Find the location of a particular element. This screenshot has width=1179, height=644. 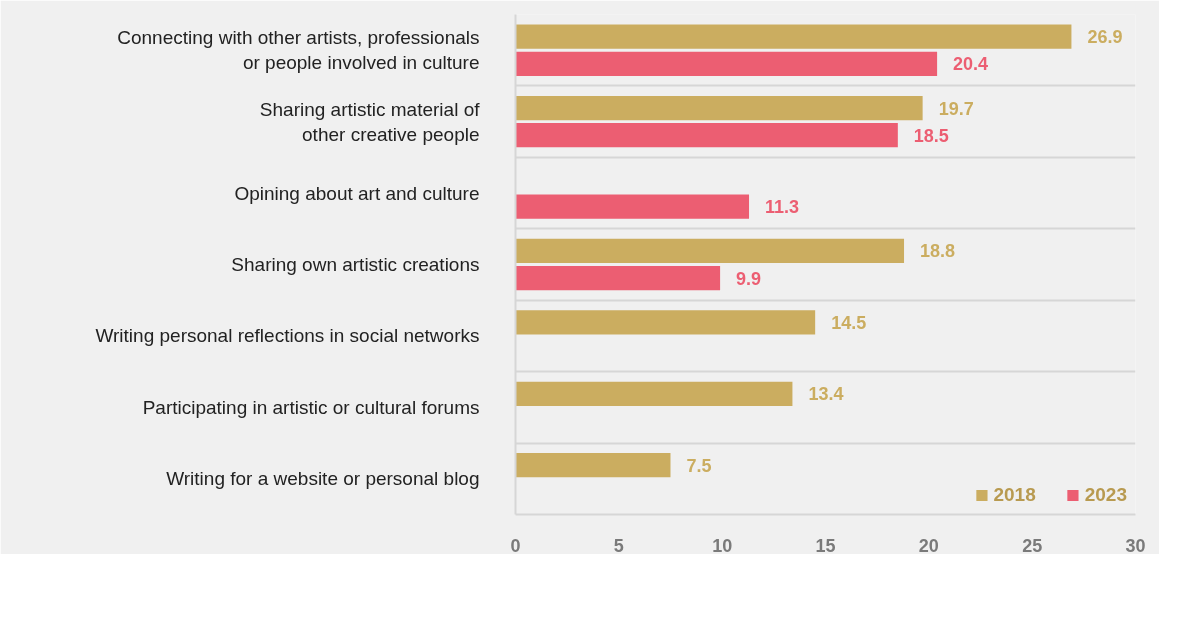

data-label: 11.3 is located at coordinates (782, 207).